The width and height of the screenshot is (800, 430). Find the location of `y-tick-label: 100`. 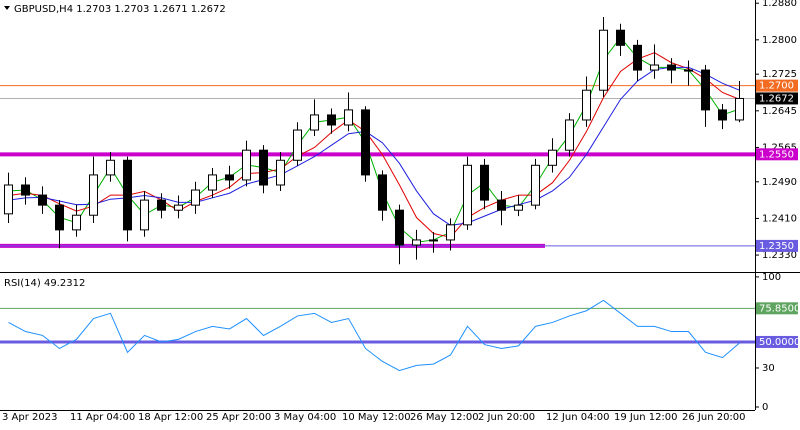

y-tick-label: 100 is located at coordinates (771, 277).